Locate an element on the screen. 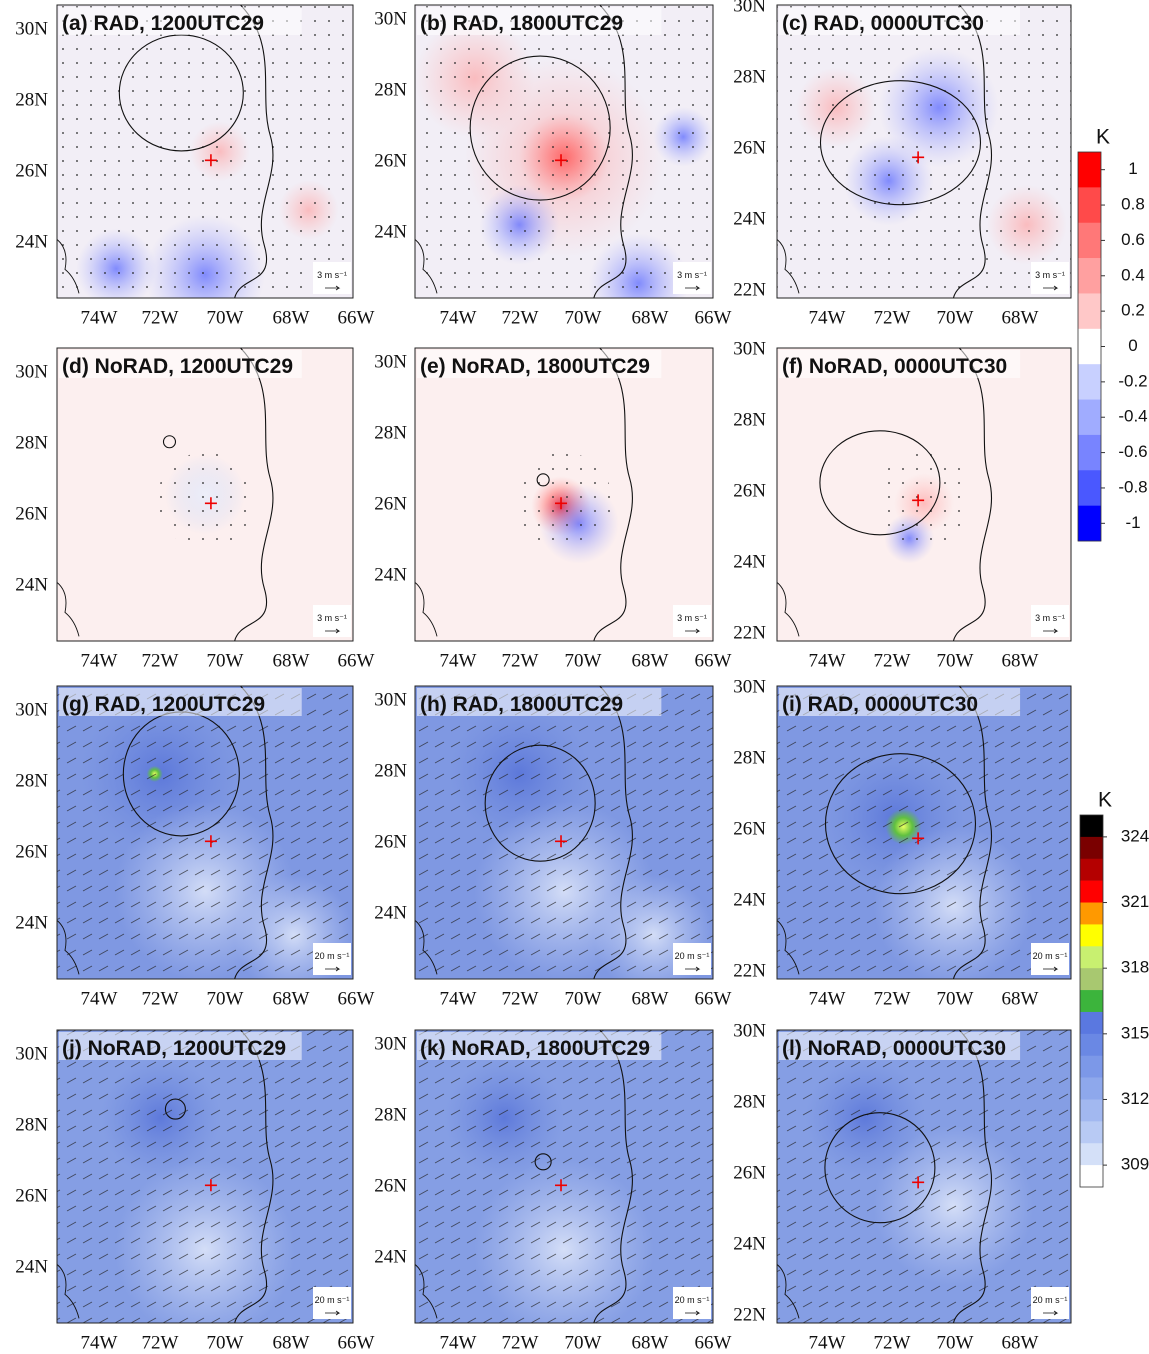 This screenshot has height=1354, width=1149. panel-title: (i) RAD, 0000UTC30 is located at coordinates (880, 704).